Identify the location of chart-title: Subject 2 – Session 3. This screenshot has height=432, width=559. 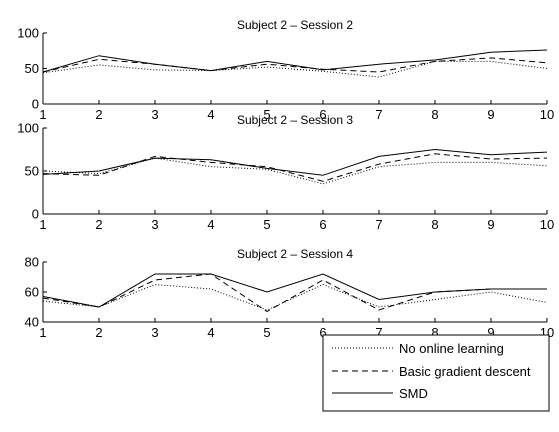
(295, 120).